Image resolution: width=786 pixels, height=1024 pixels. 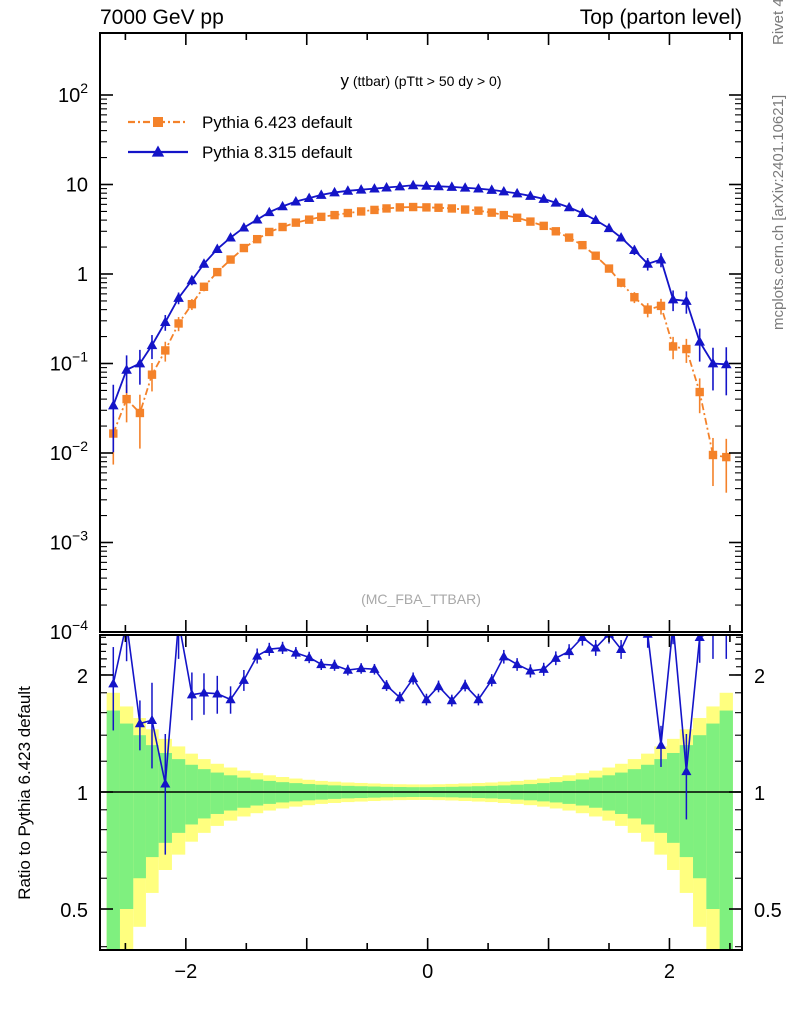 What do you see at coordinates (768, 911) in the screenshot?
I see `ratio-ytick-label-right: 0.5` at bounding box center [768, 911].